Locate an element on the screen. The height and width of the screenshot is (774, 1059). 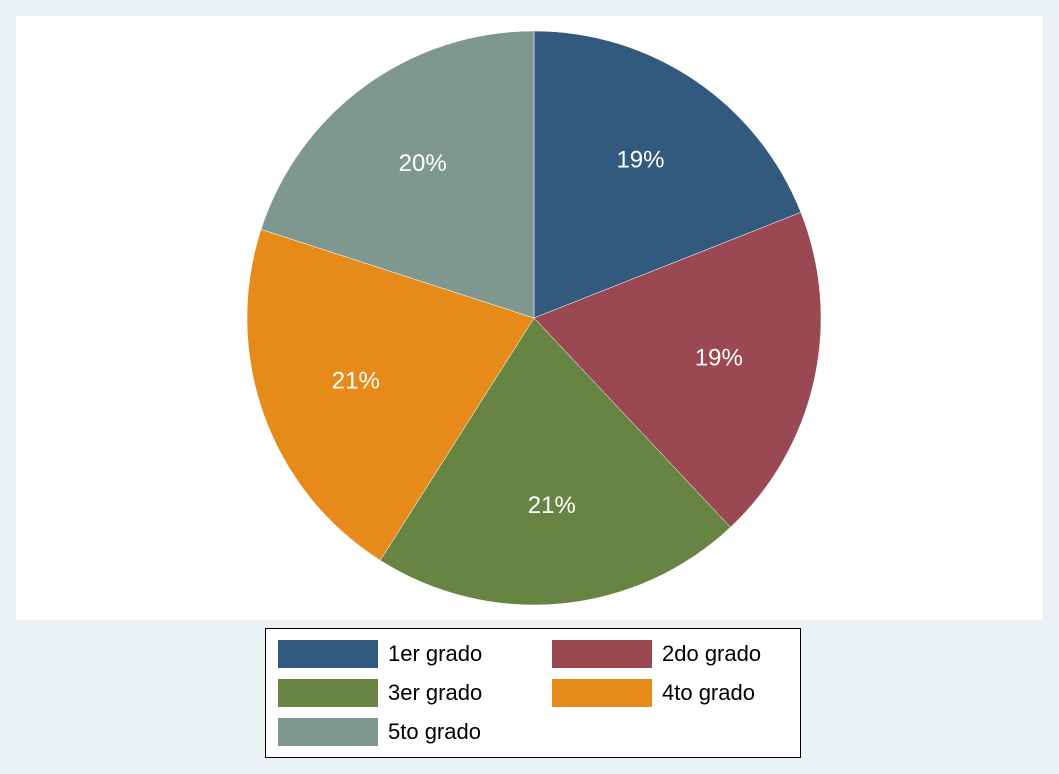
legend-label: 1er grado is located at coordinates (435, 653).